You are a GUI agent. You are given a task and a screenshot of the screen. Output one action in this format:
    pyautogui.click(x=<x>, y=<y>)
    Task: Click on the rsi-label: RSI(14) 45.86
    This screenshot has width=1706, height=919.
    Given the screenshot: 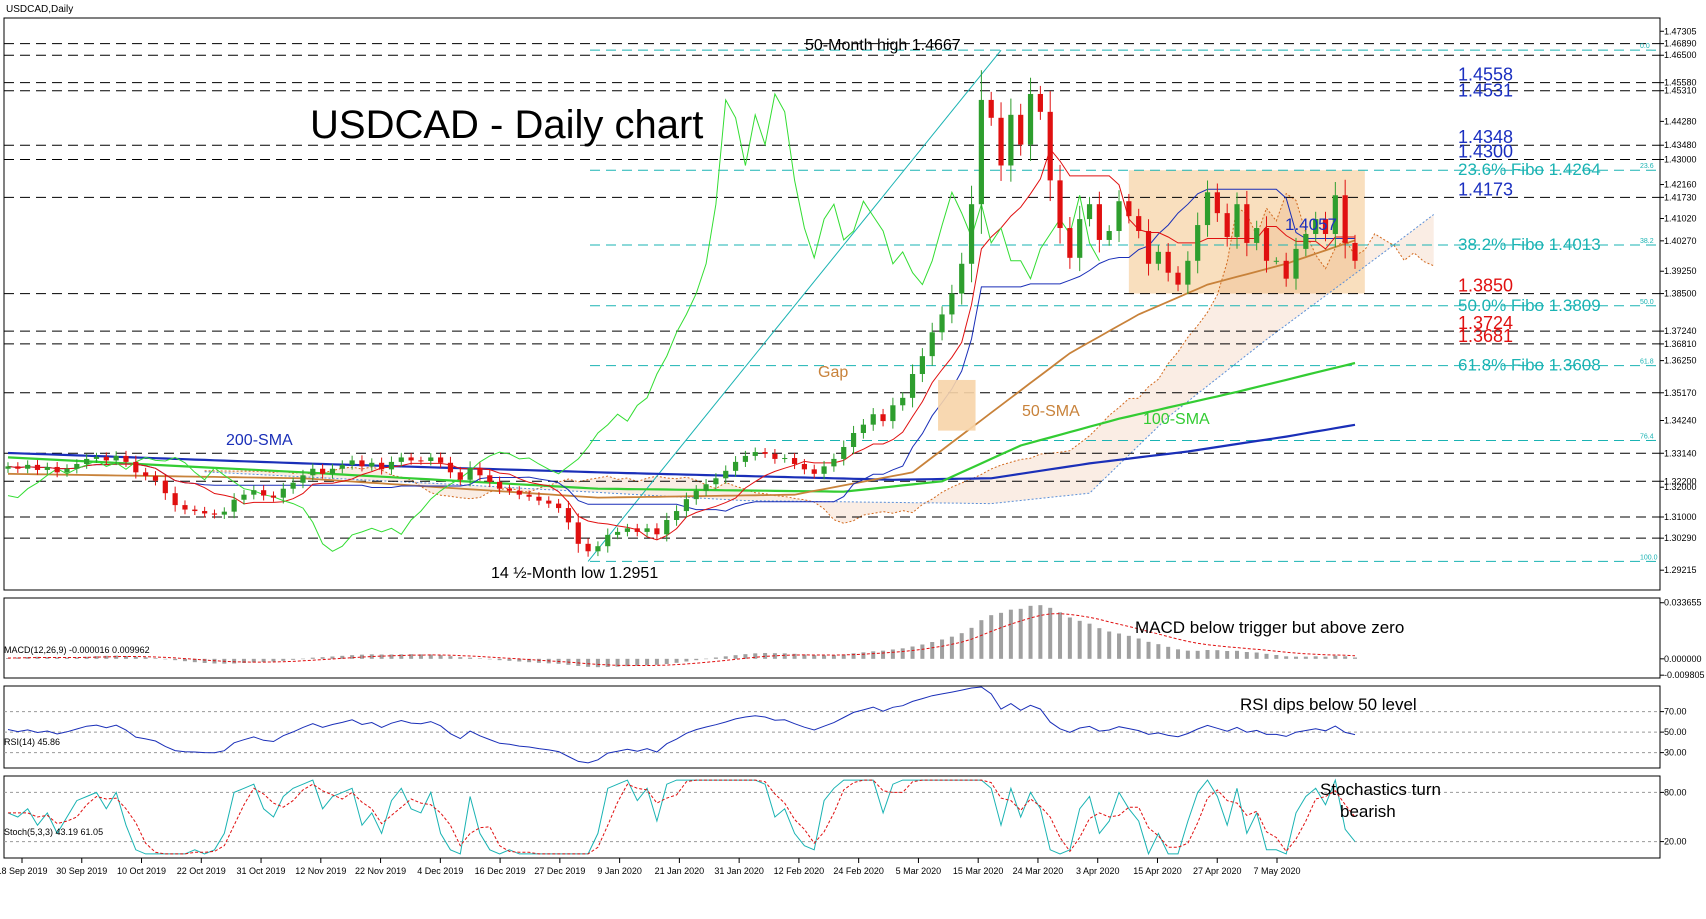 What is the action you would take?
    pyautogui.click(x=32, y=742)
    